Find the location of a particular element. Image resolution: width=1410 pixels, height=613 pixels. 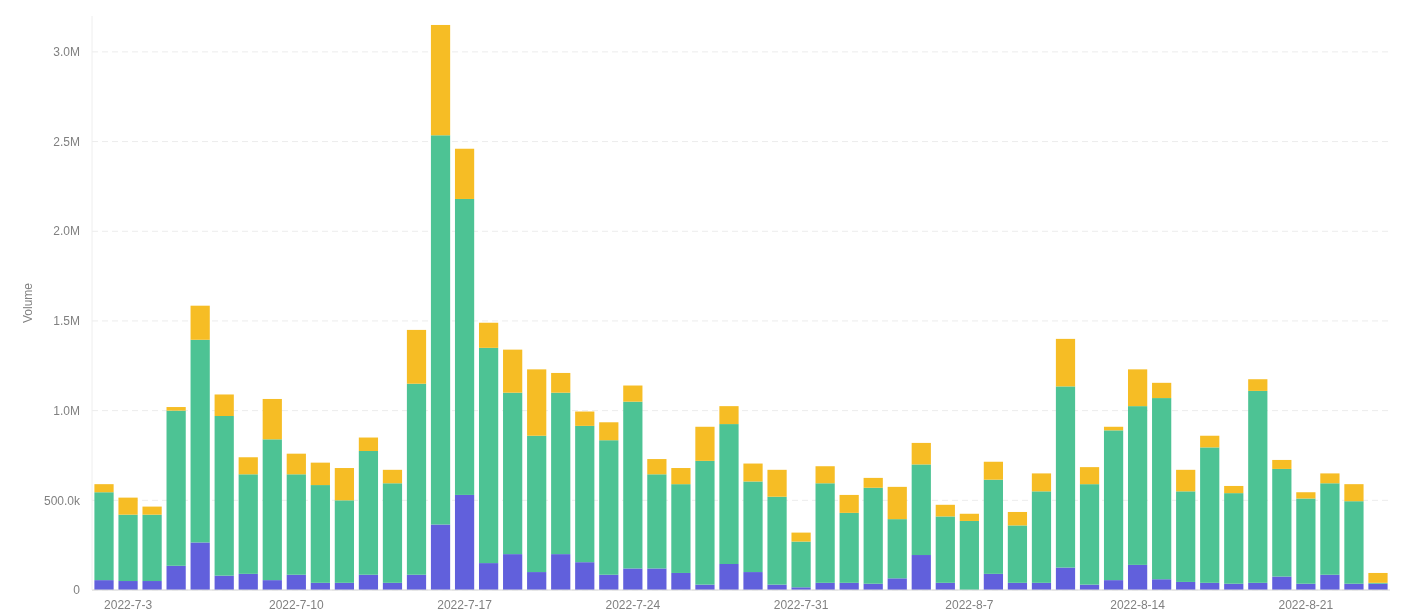

x-tick-label: 2022-7-24 is located at coordinates (633, 605).